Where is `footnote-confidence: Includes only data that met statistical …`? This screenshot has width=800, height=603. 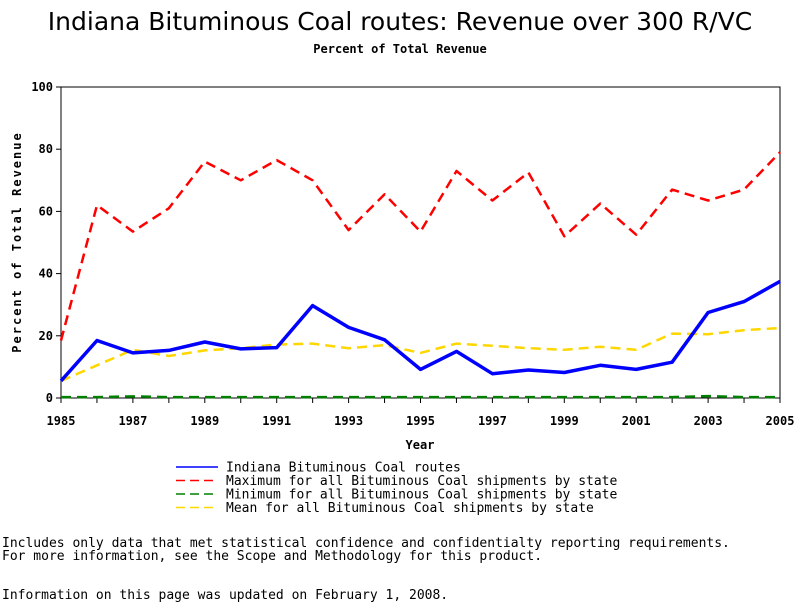
footnote-confidence: Includes only data that met statistical … is located at coordinates (366, 543).